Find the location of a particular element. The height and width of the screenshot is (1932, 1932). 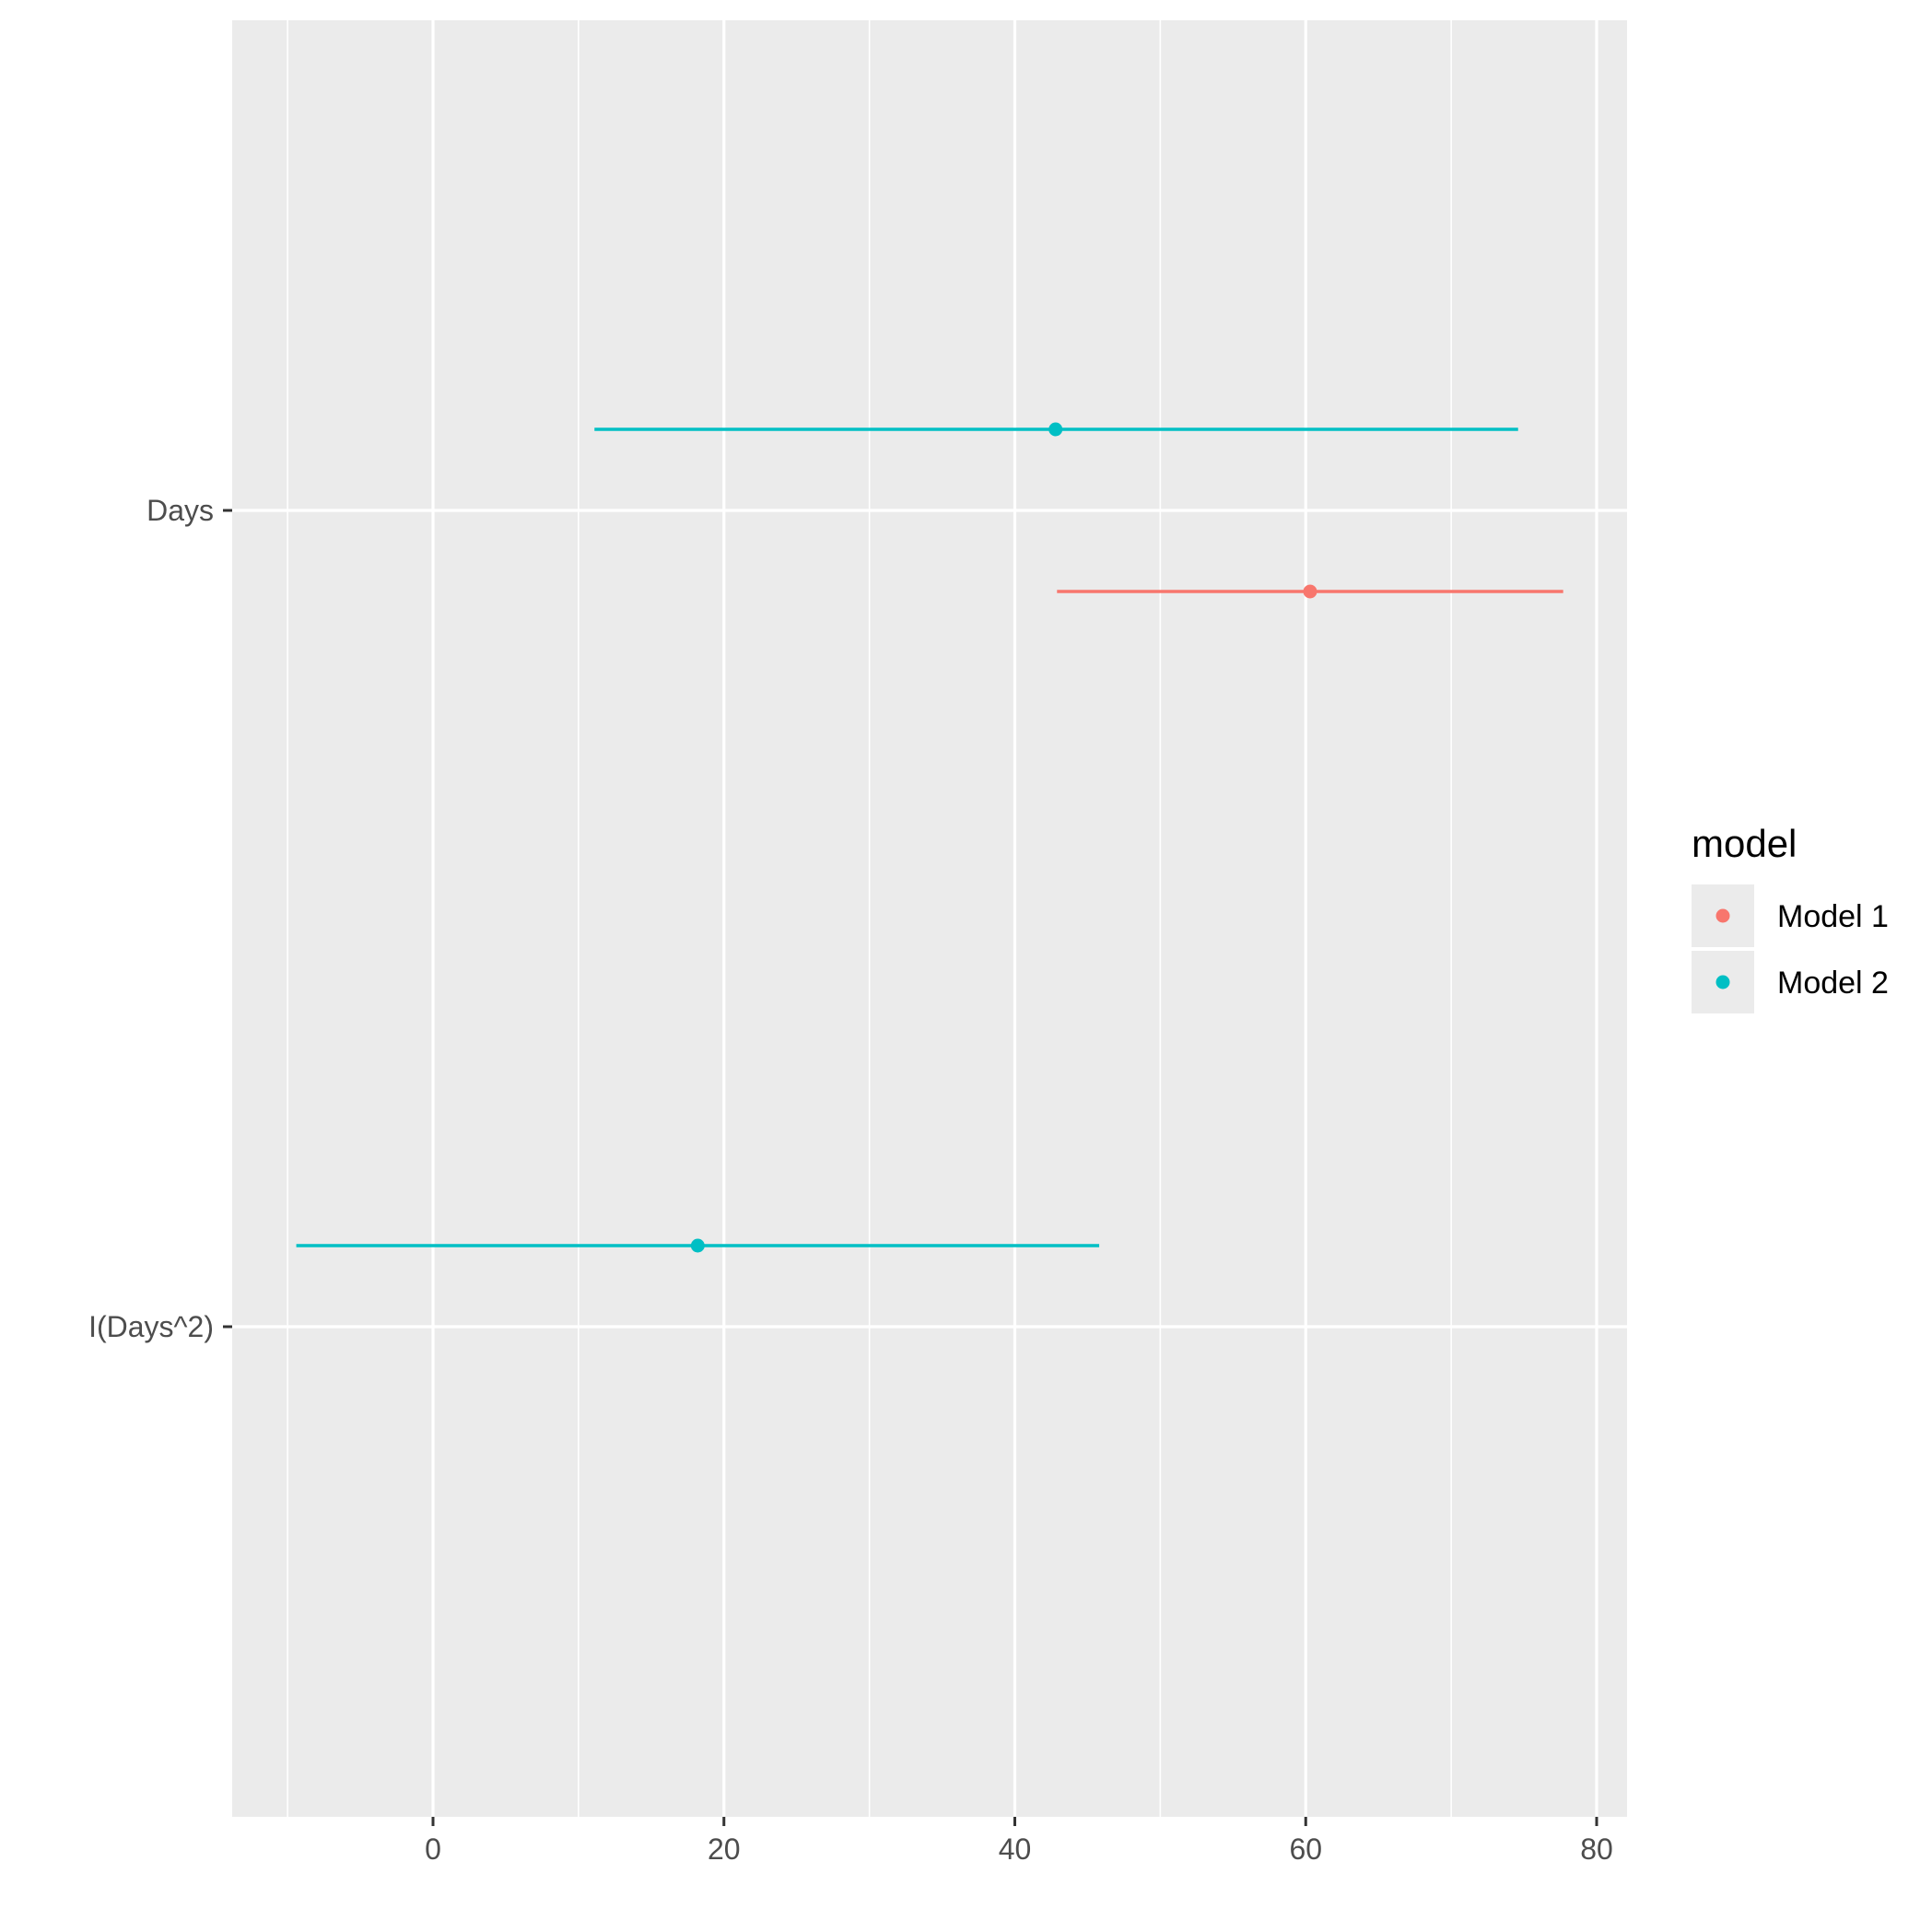

legend-label: Model 2 is located at coordinates (1833, 983).